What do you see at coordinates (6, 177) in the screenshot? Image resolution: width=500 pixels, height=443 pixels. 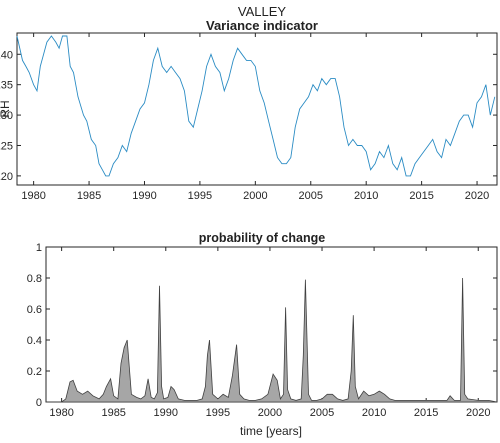 I see `variance-y-tick-label: 120` at bounding box center [6, 177].